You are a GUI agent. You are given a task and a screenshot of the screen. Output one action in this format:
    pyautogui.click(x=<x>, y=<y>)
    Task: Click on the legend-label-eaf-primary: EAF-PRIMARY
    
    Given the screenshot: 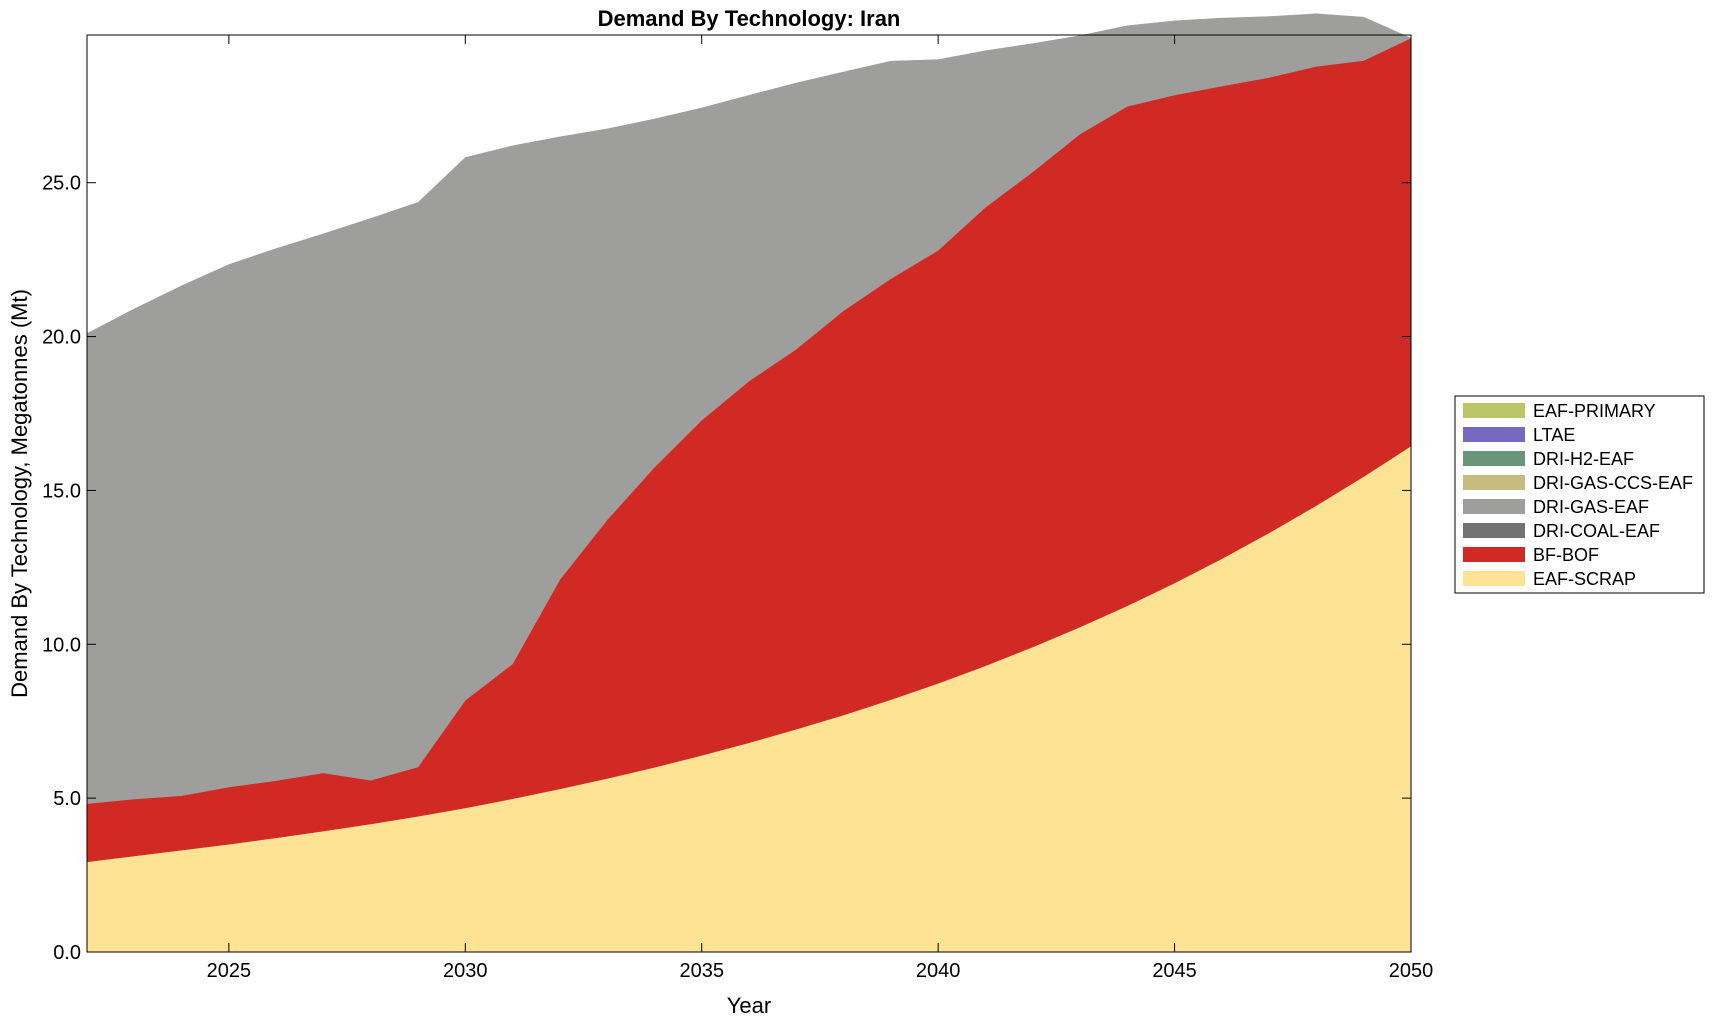 What is the action you would take?
    pyautogui.click(x=1594, y=411)
    